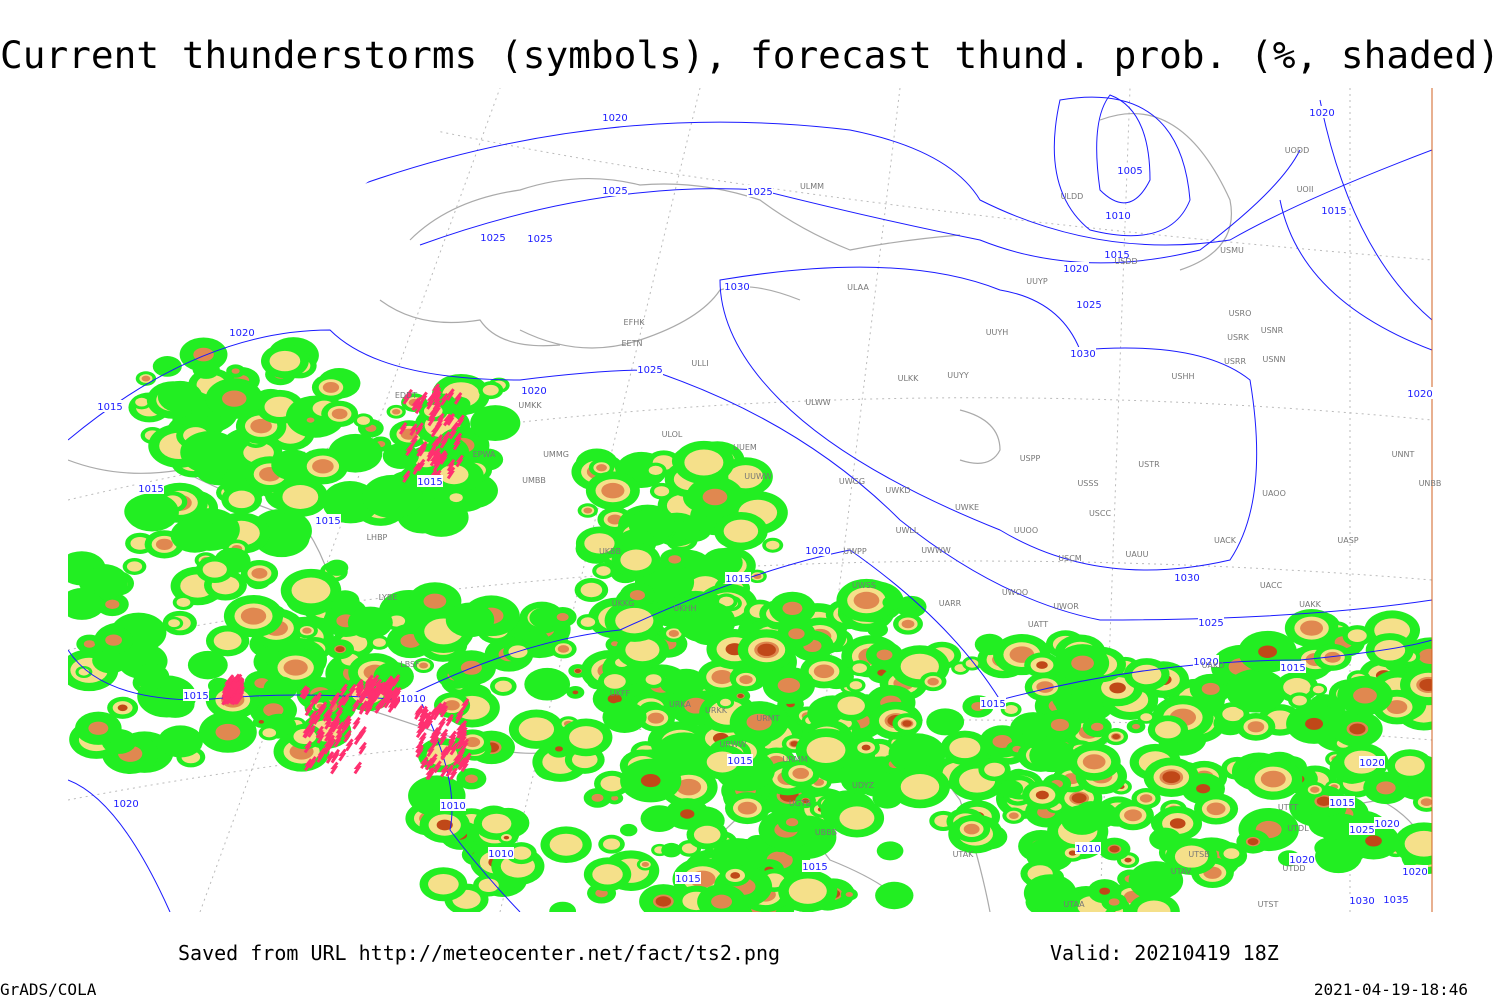  I want to click on isobar-label: 1005, so click(1129, 171).